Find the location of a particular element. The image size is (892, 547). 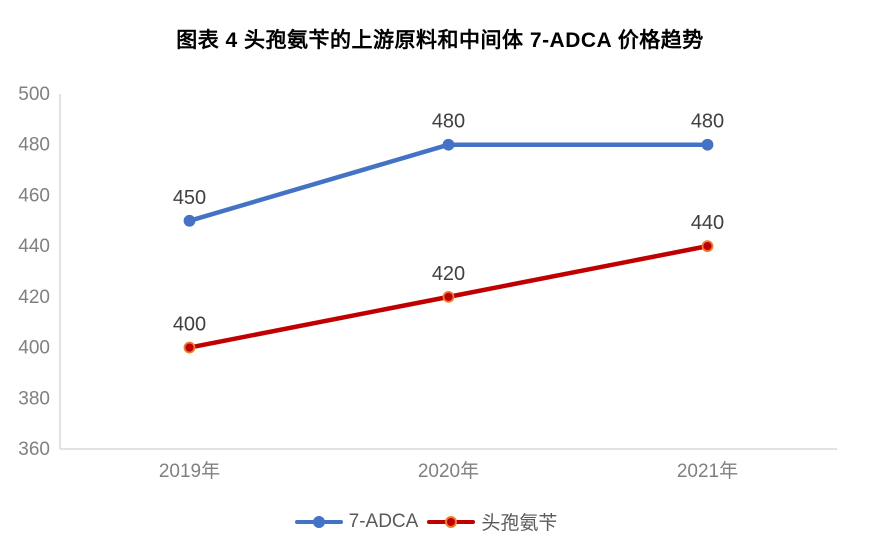

y-axis-tick-label: 440 is located at coordinates (34, 246).